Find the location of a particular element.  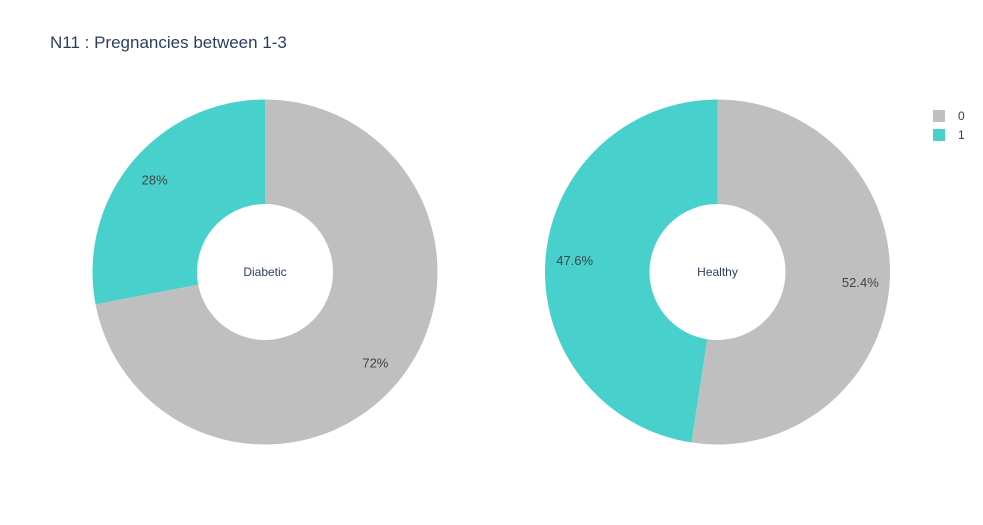

legend: 0 1 is located at coordinates (949, 125).